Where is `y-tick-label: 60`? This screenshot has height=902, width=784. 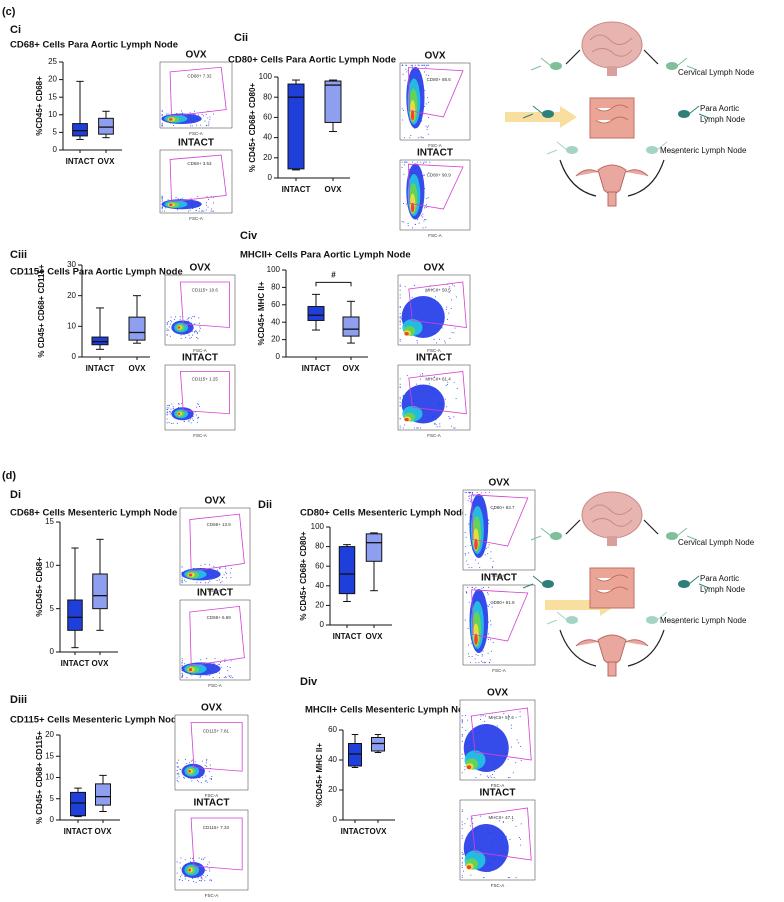 y-tick-label: 60 is located at coordinates (332, 729).